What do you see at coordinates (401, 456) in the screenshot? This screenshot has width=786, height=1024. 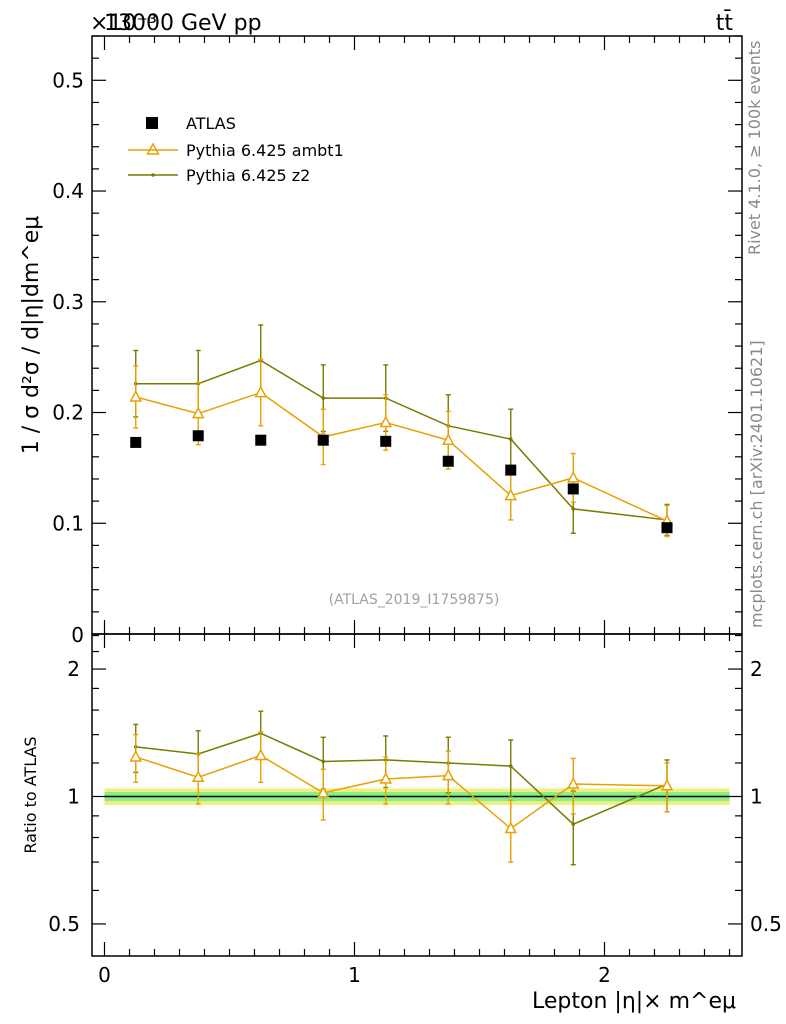 I see `ambt1-line` at bounding box center [401, 456].